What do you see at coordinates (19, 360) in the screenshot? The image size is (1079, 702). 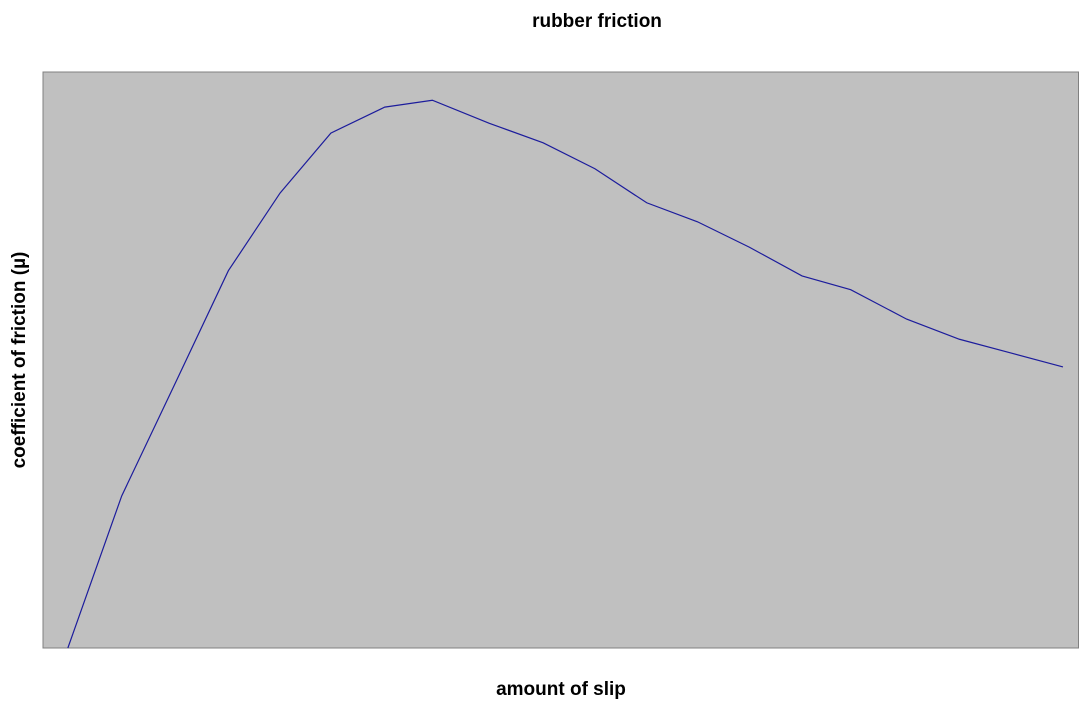 I see `y-axis-label: coefficient of friction (µ)` at bounding box center [19, 360].